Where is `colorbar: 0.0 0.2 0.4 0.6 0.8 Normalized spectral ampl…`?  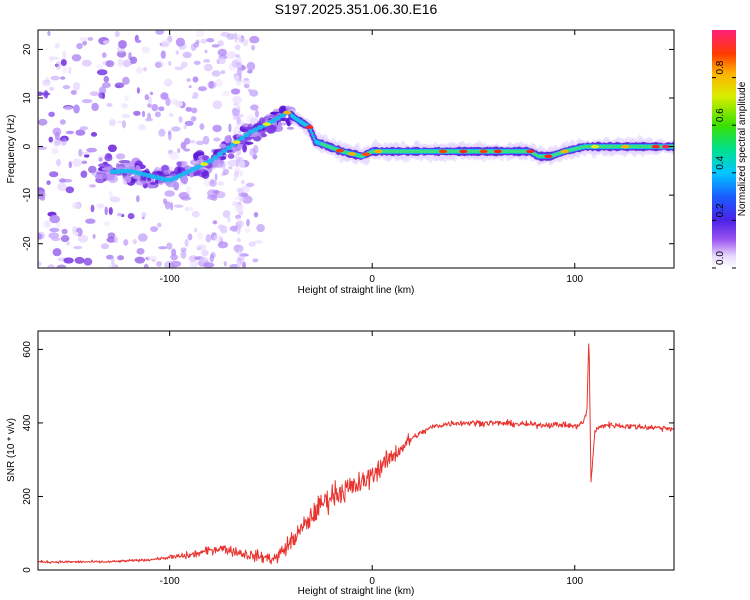 colorbar: 0.0 0.2 0.4 0.6 0.8 Normalized spectral ampl… is located at coordinates (730, 149).